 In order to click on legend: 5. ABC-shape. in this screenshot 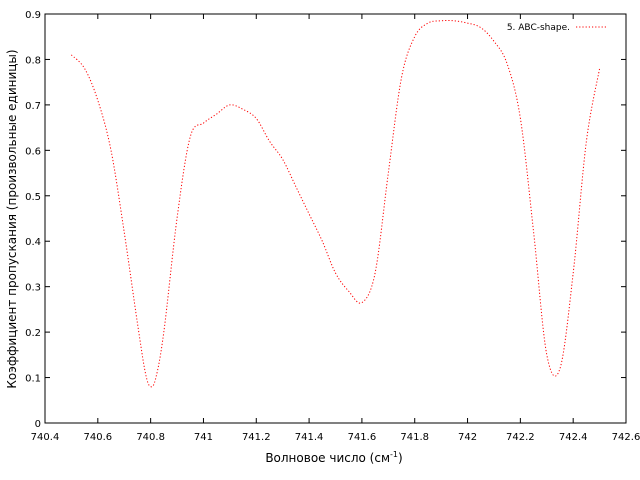, I will do `click(557, 28)`.